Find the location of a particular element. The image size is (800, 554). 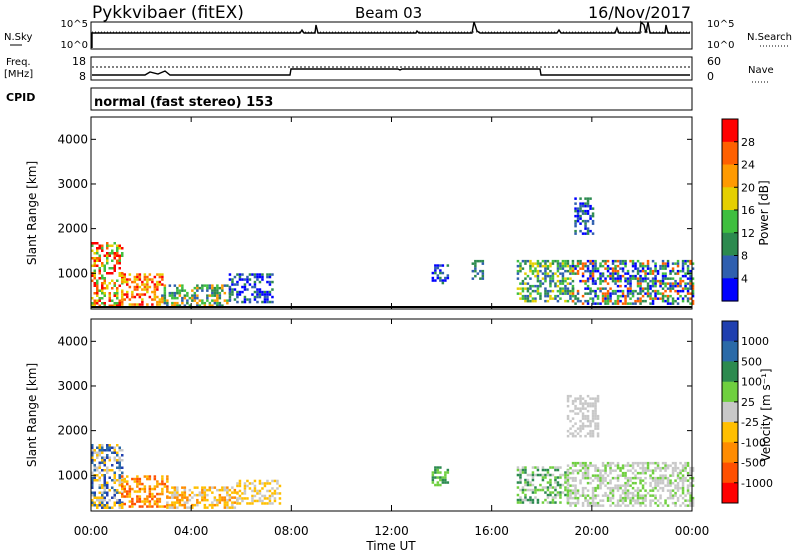

nsearch-tick-bottom: 10^0 is located at coordinates (720, 45).